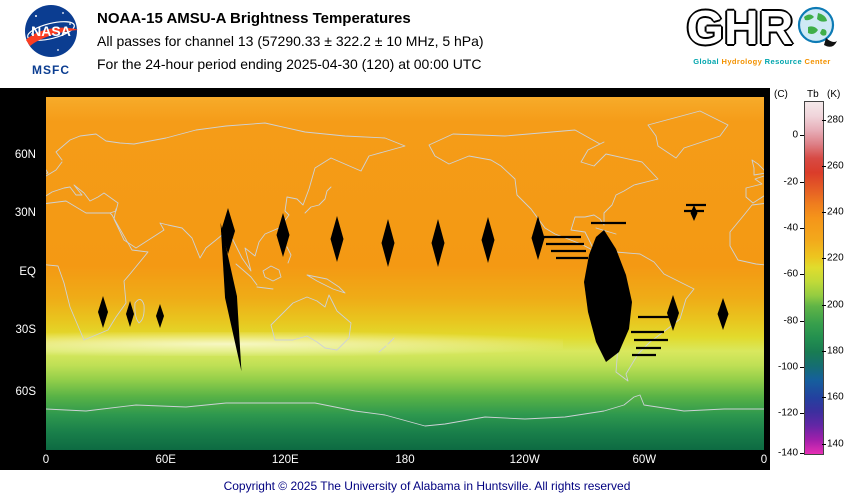 The height and width of the screenshot is (502, 854). I want to click on ghrc-tagline: Global Hydrology Resource Center, so click(762, 61).